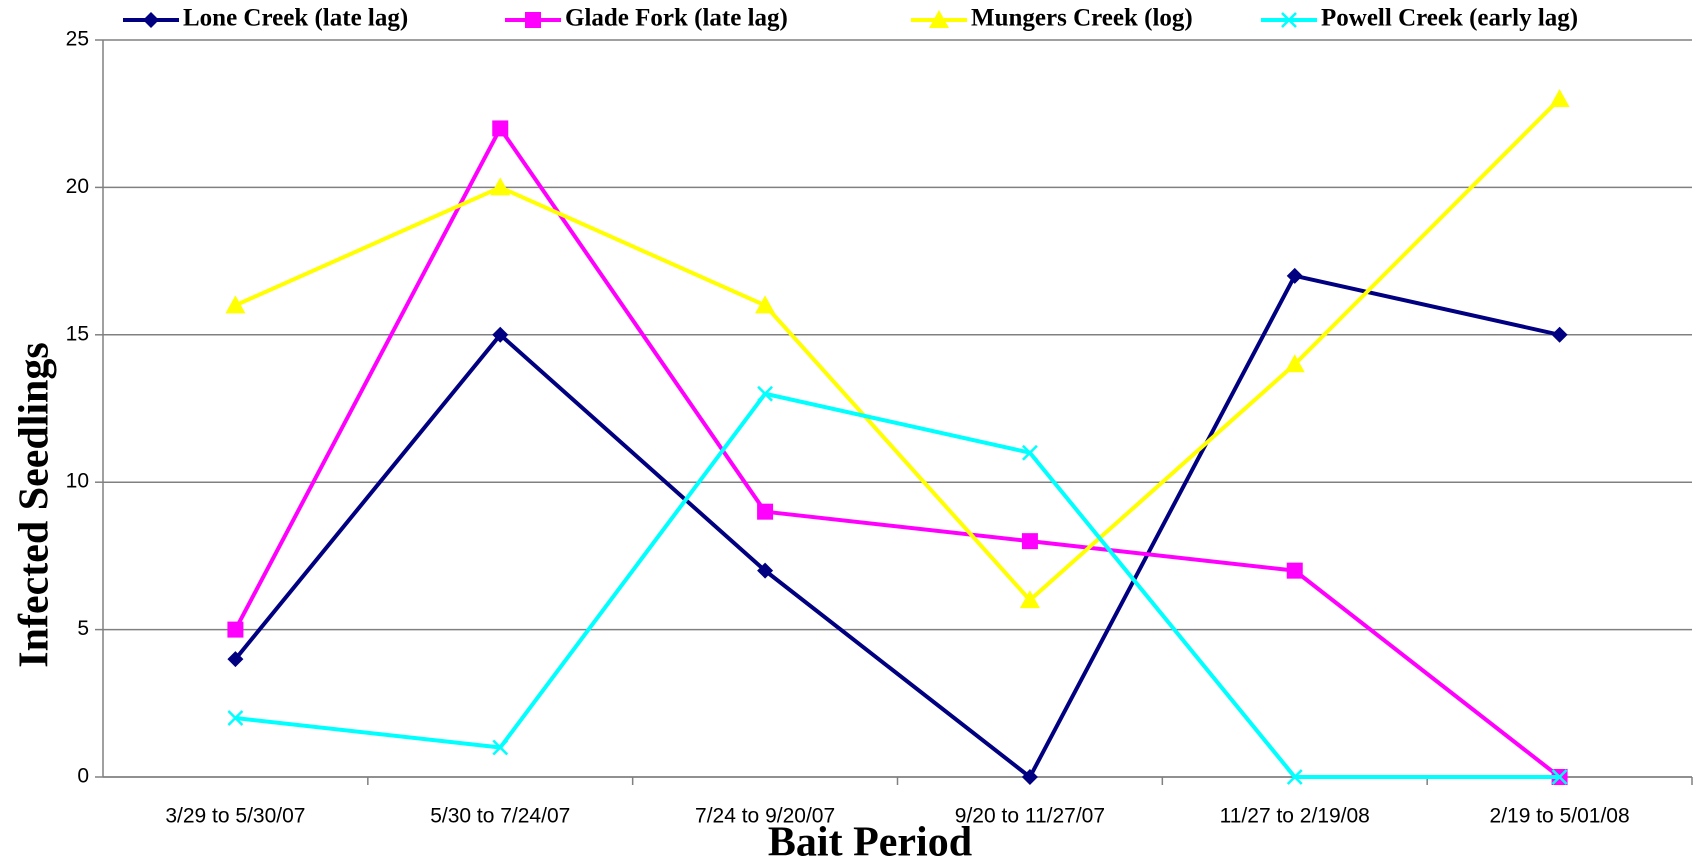 This screenshot has height=868, width=1698. Describe the element at coordinates (77, 186) in the screenshot. I see `y-tick-label: 20` at that location.